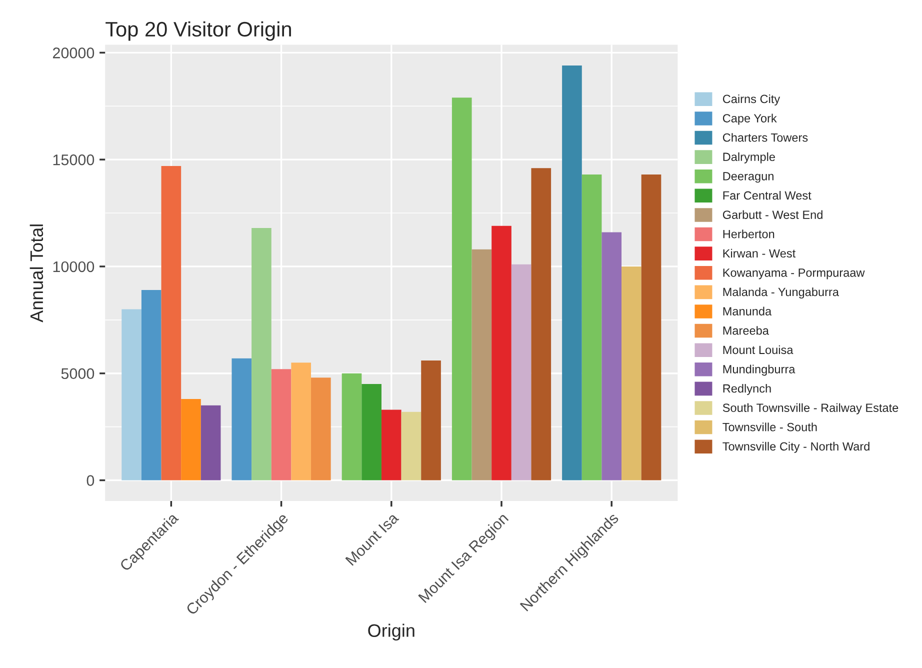 This screenshot has height=668, width=922. I want to click on legend-label: Kirwan - West, so click(759, 253).